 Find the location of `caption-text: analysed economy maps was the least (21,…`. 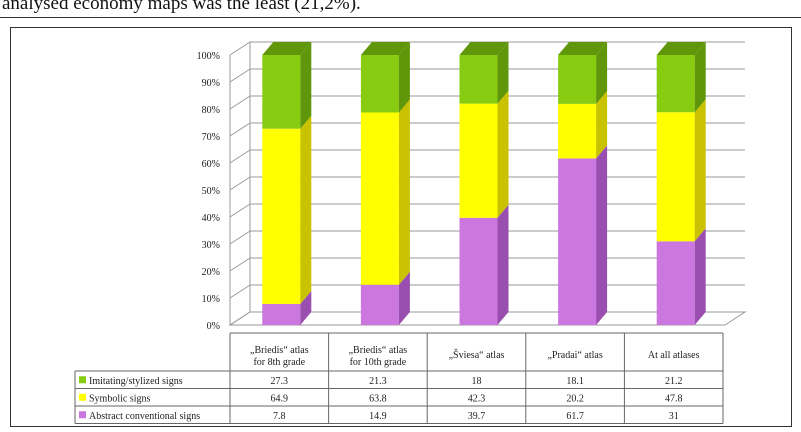

caption-text: analysed economy maps was the least (21,… is located at coordinates (181, 7).